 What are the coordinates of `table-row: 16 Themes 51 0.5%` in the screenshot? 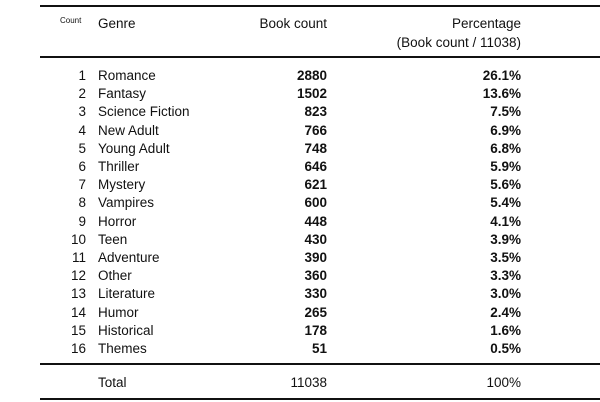 It's located at (300, 350).